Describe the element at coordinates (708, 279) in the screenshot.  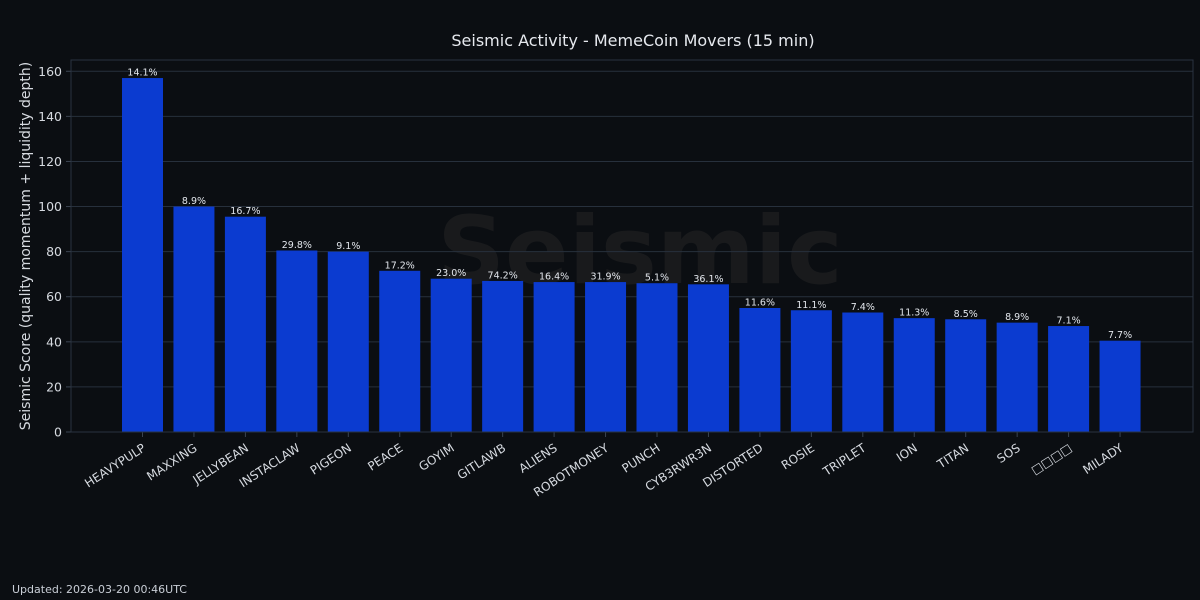
I see `data-label: 36.1%` at that location.